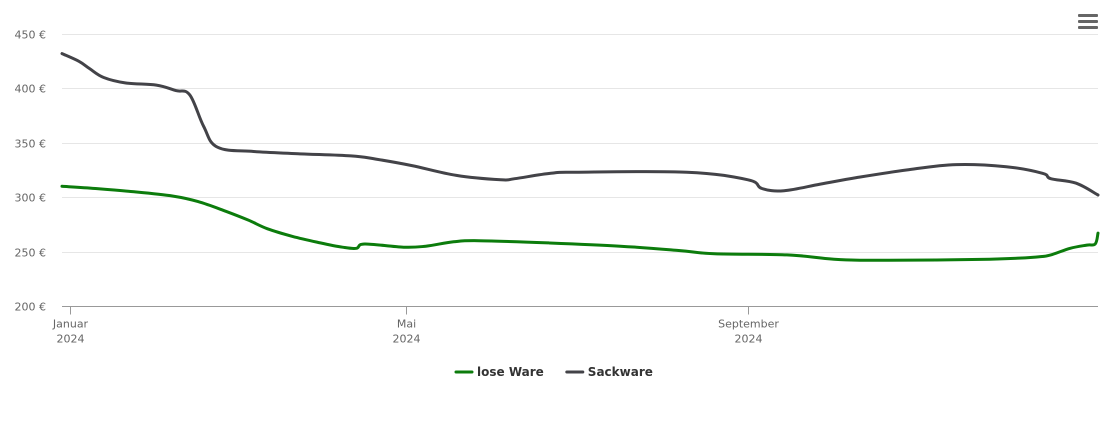 This screenshot has height=422, width=1110. What do you see at coordinates (510, 372) in the screenshot?
I see `legend-label: lose Ware` at bounding box center [510, 372].